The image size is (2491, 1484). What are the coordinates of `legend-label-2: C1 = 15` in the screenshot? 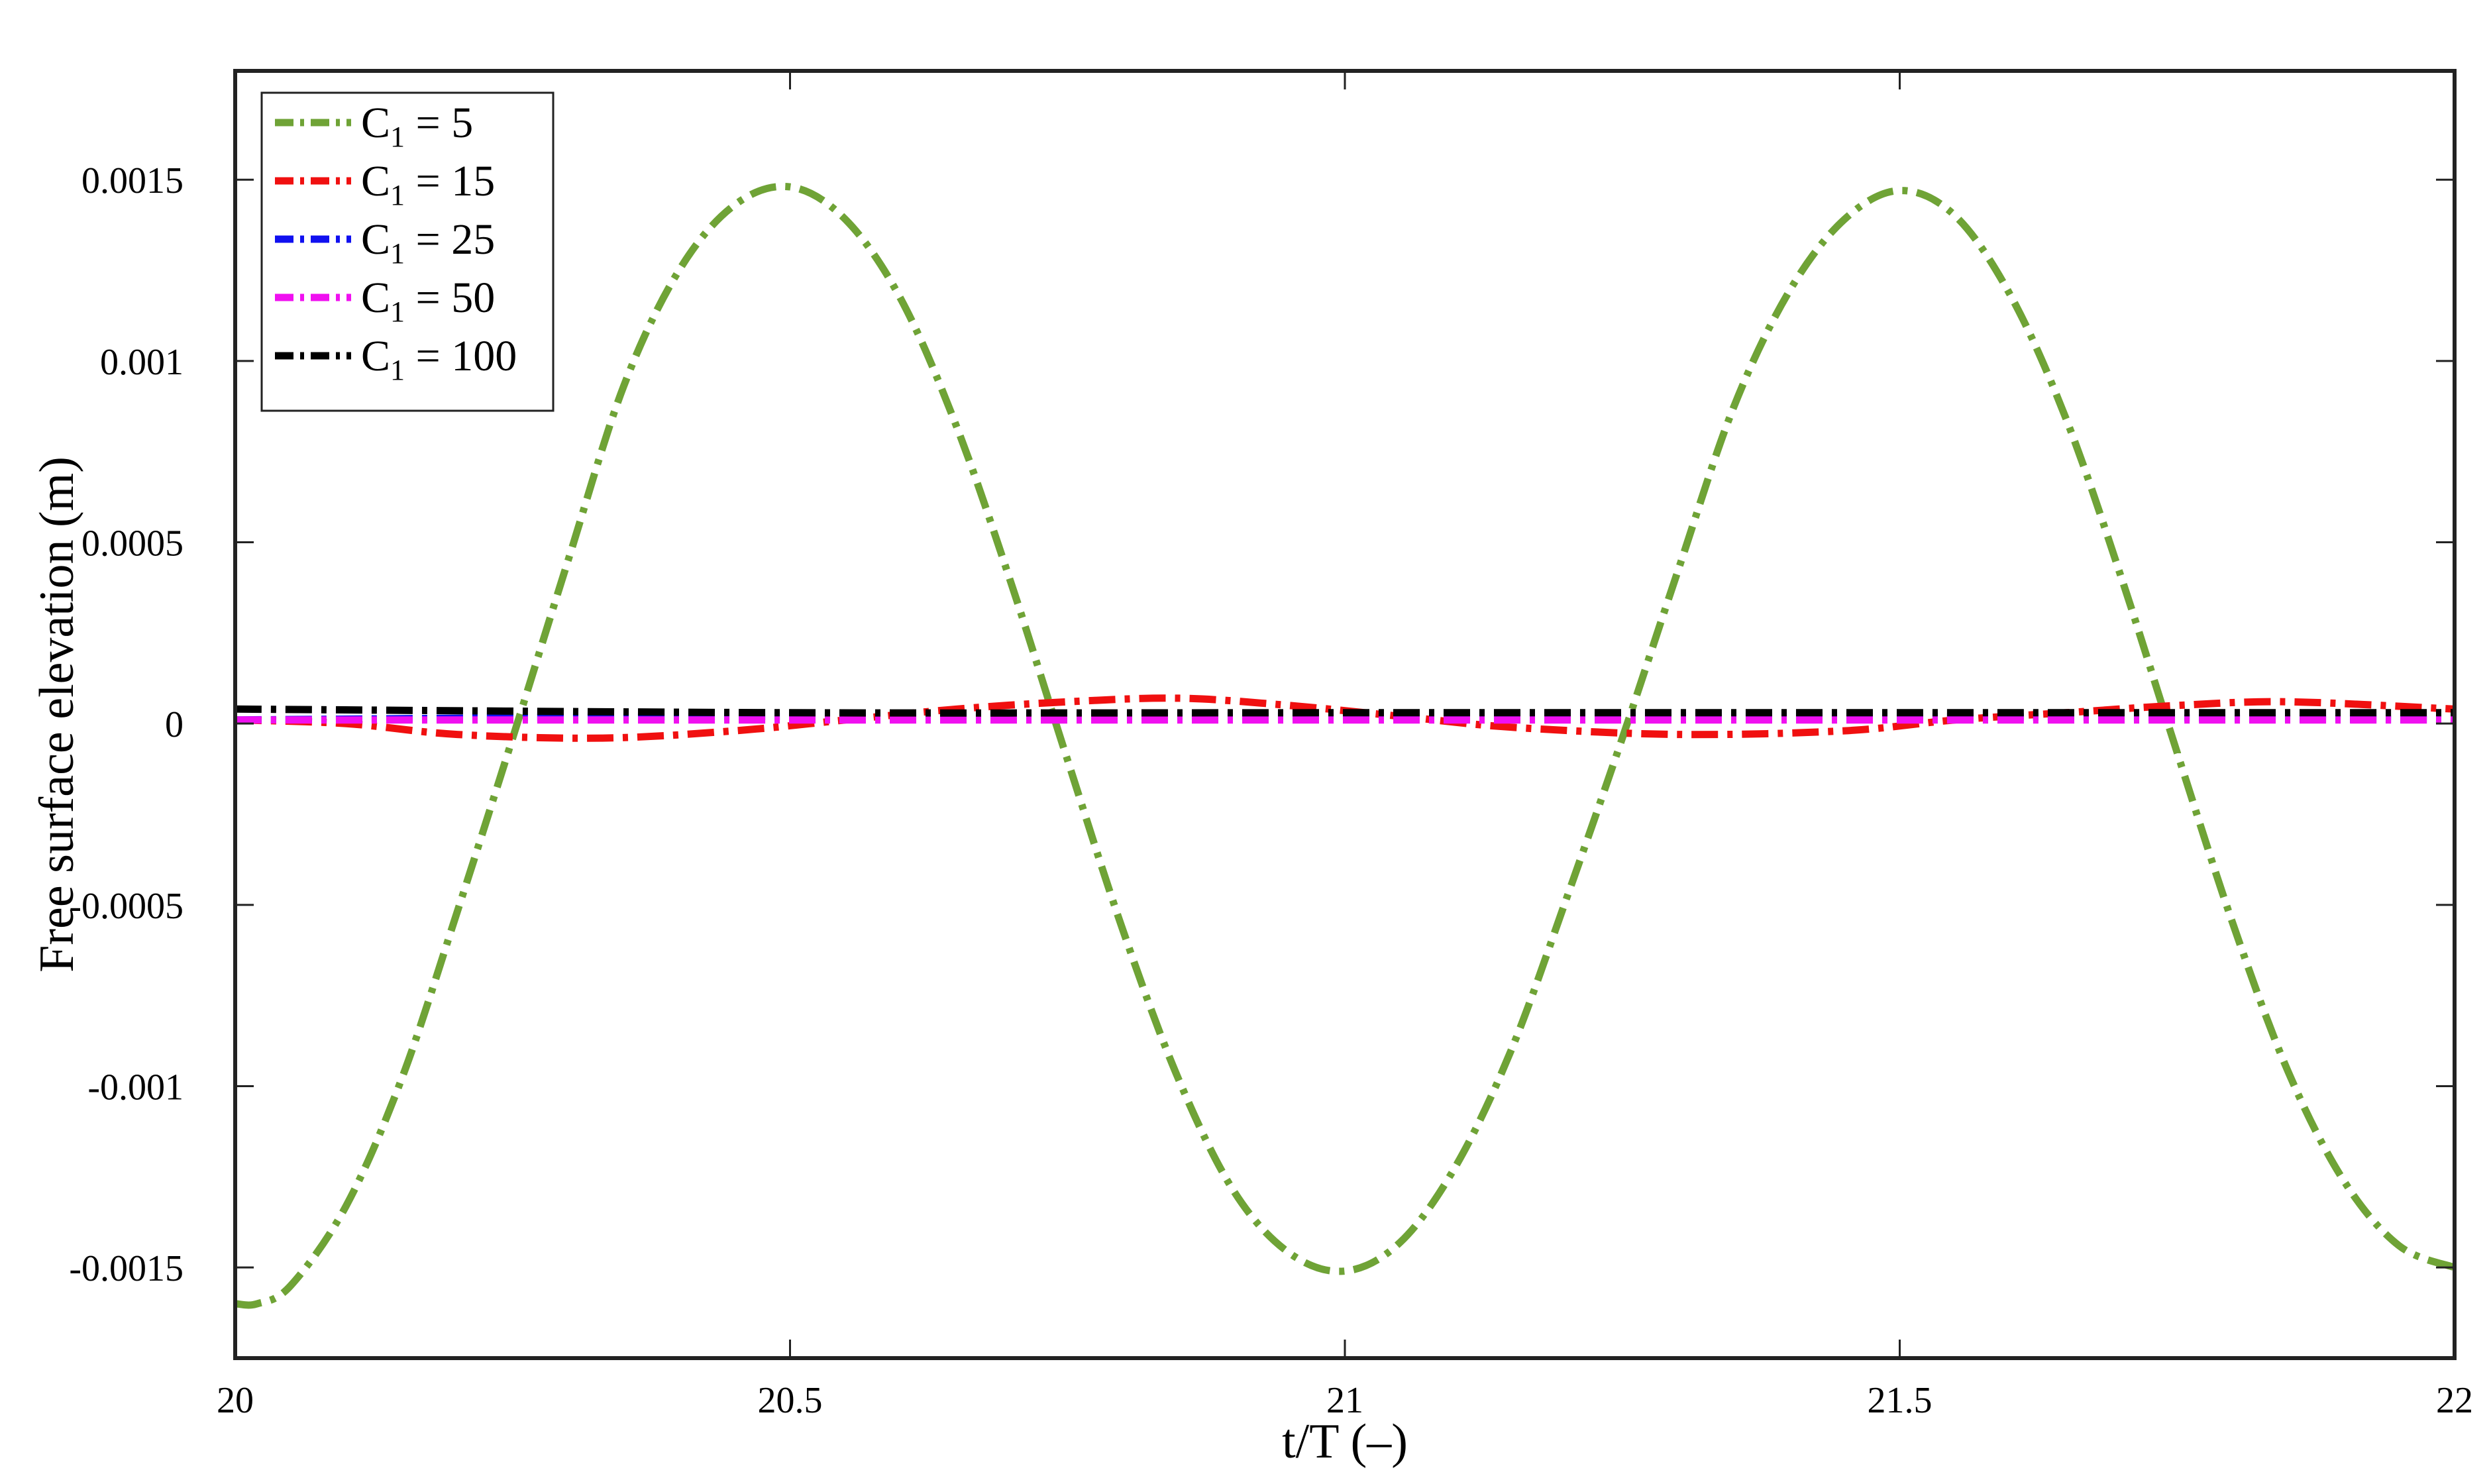 It's located at (428, 184).